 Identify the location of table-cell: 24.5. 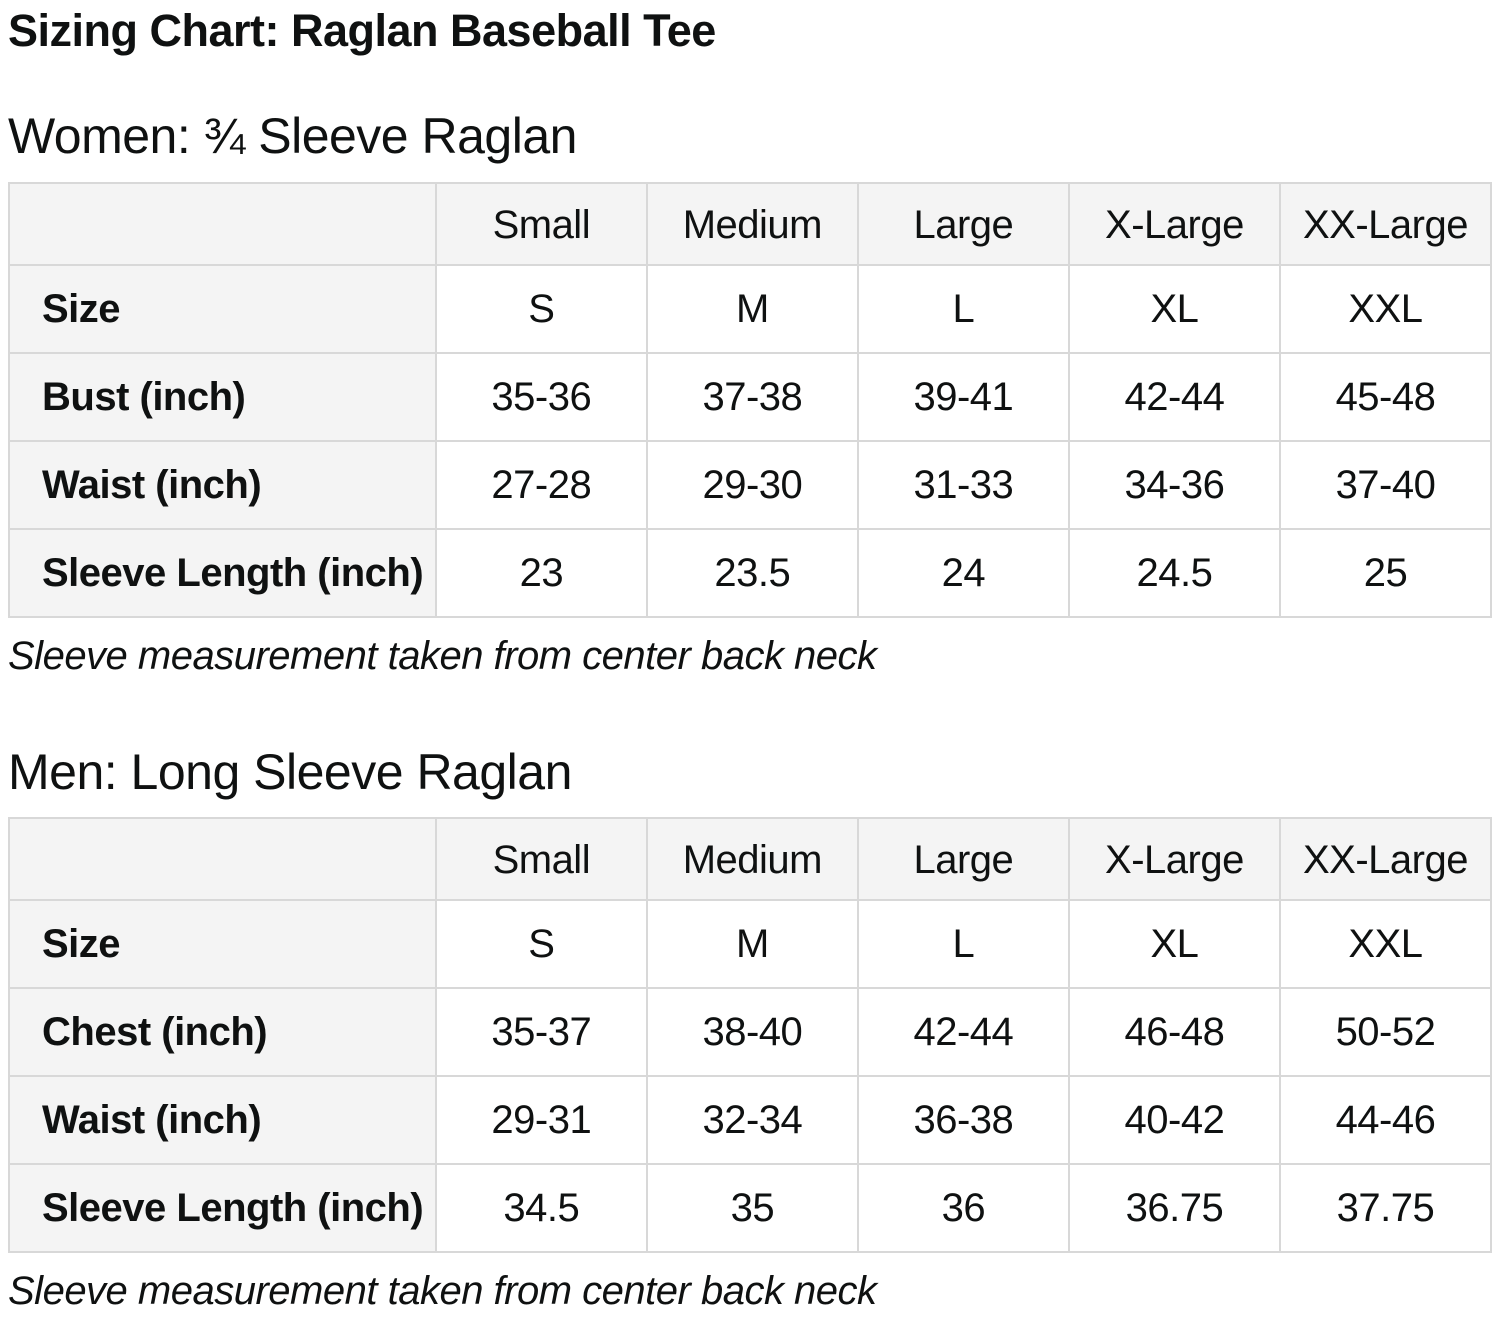
(1174, 572).